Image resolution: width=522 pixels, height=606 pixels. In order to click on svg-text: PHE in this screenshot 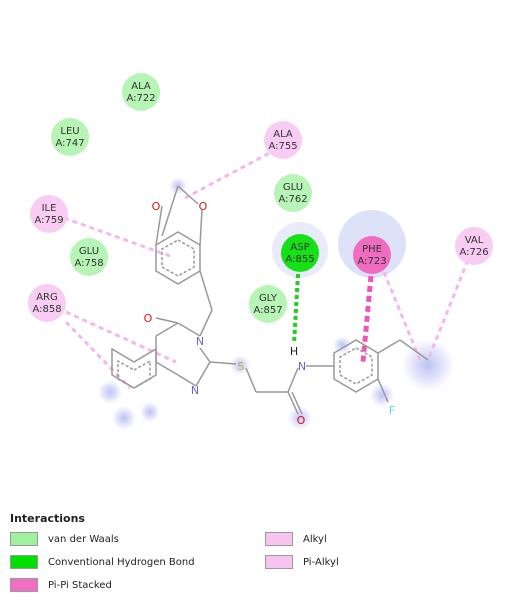, I will do `click(372, 249)`.